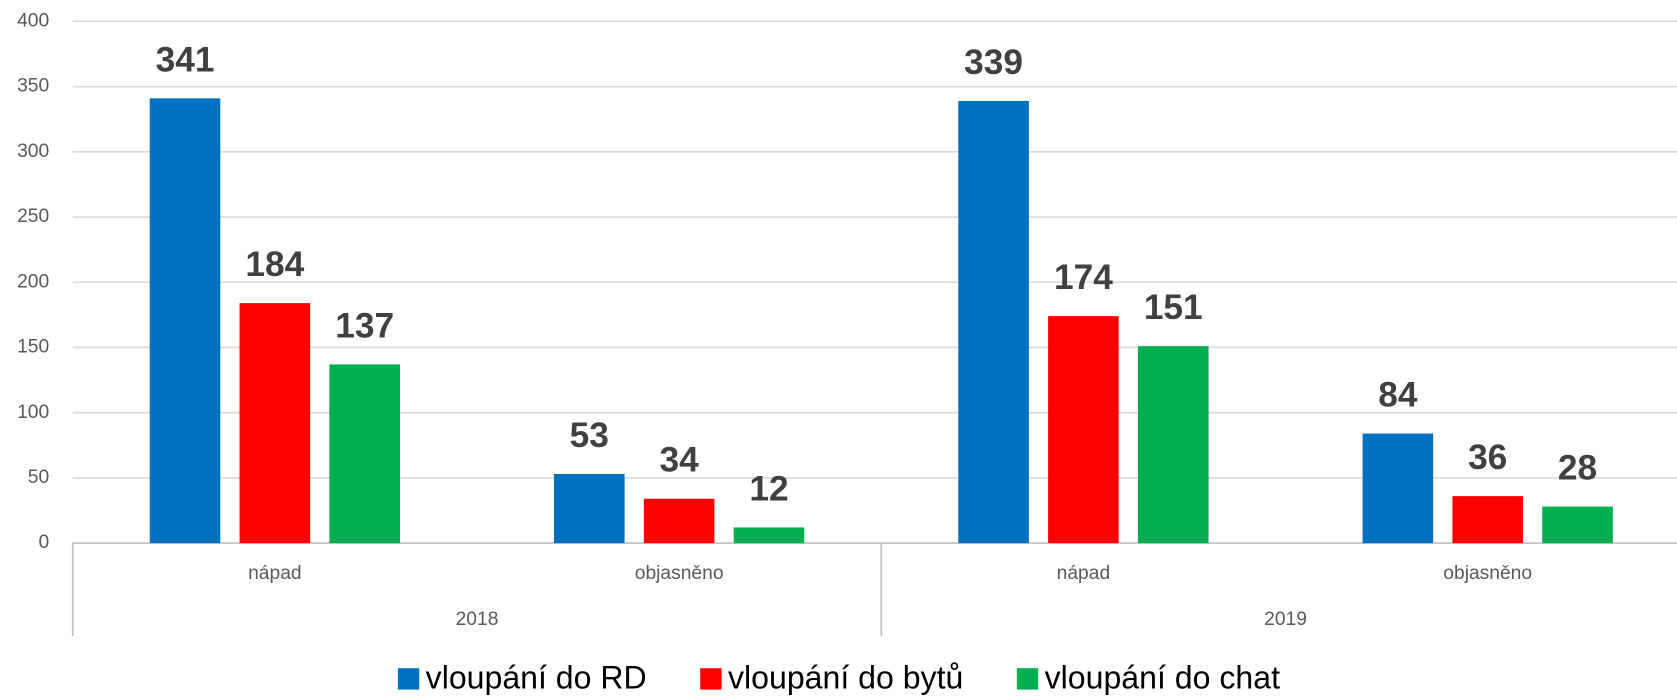 The image size is (1677, 696). Describe the element at coordinates (274, 264) in the screenshot. I see `data-label: 184` at that location.